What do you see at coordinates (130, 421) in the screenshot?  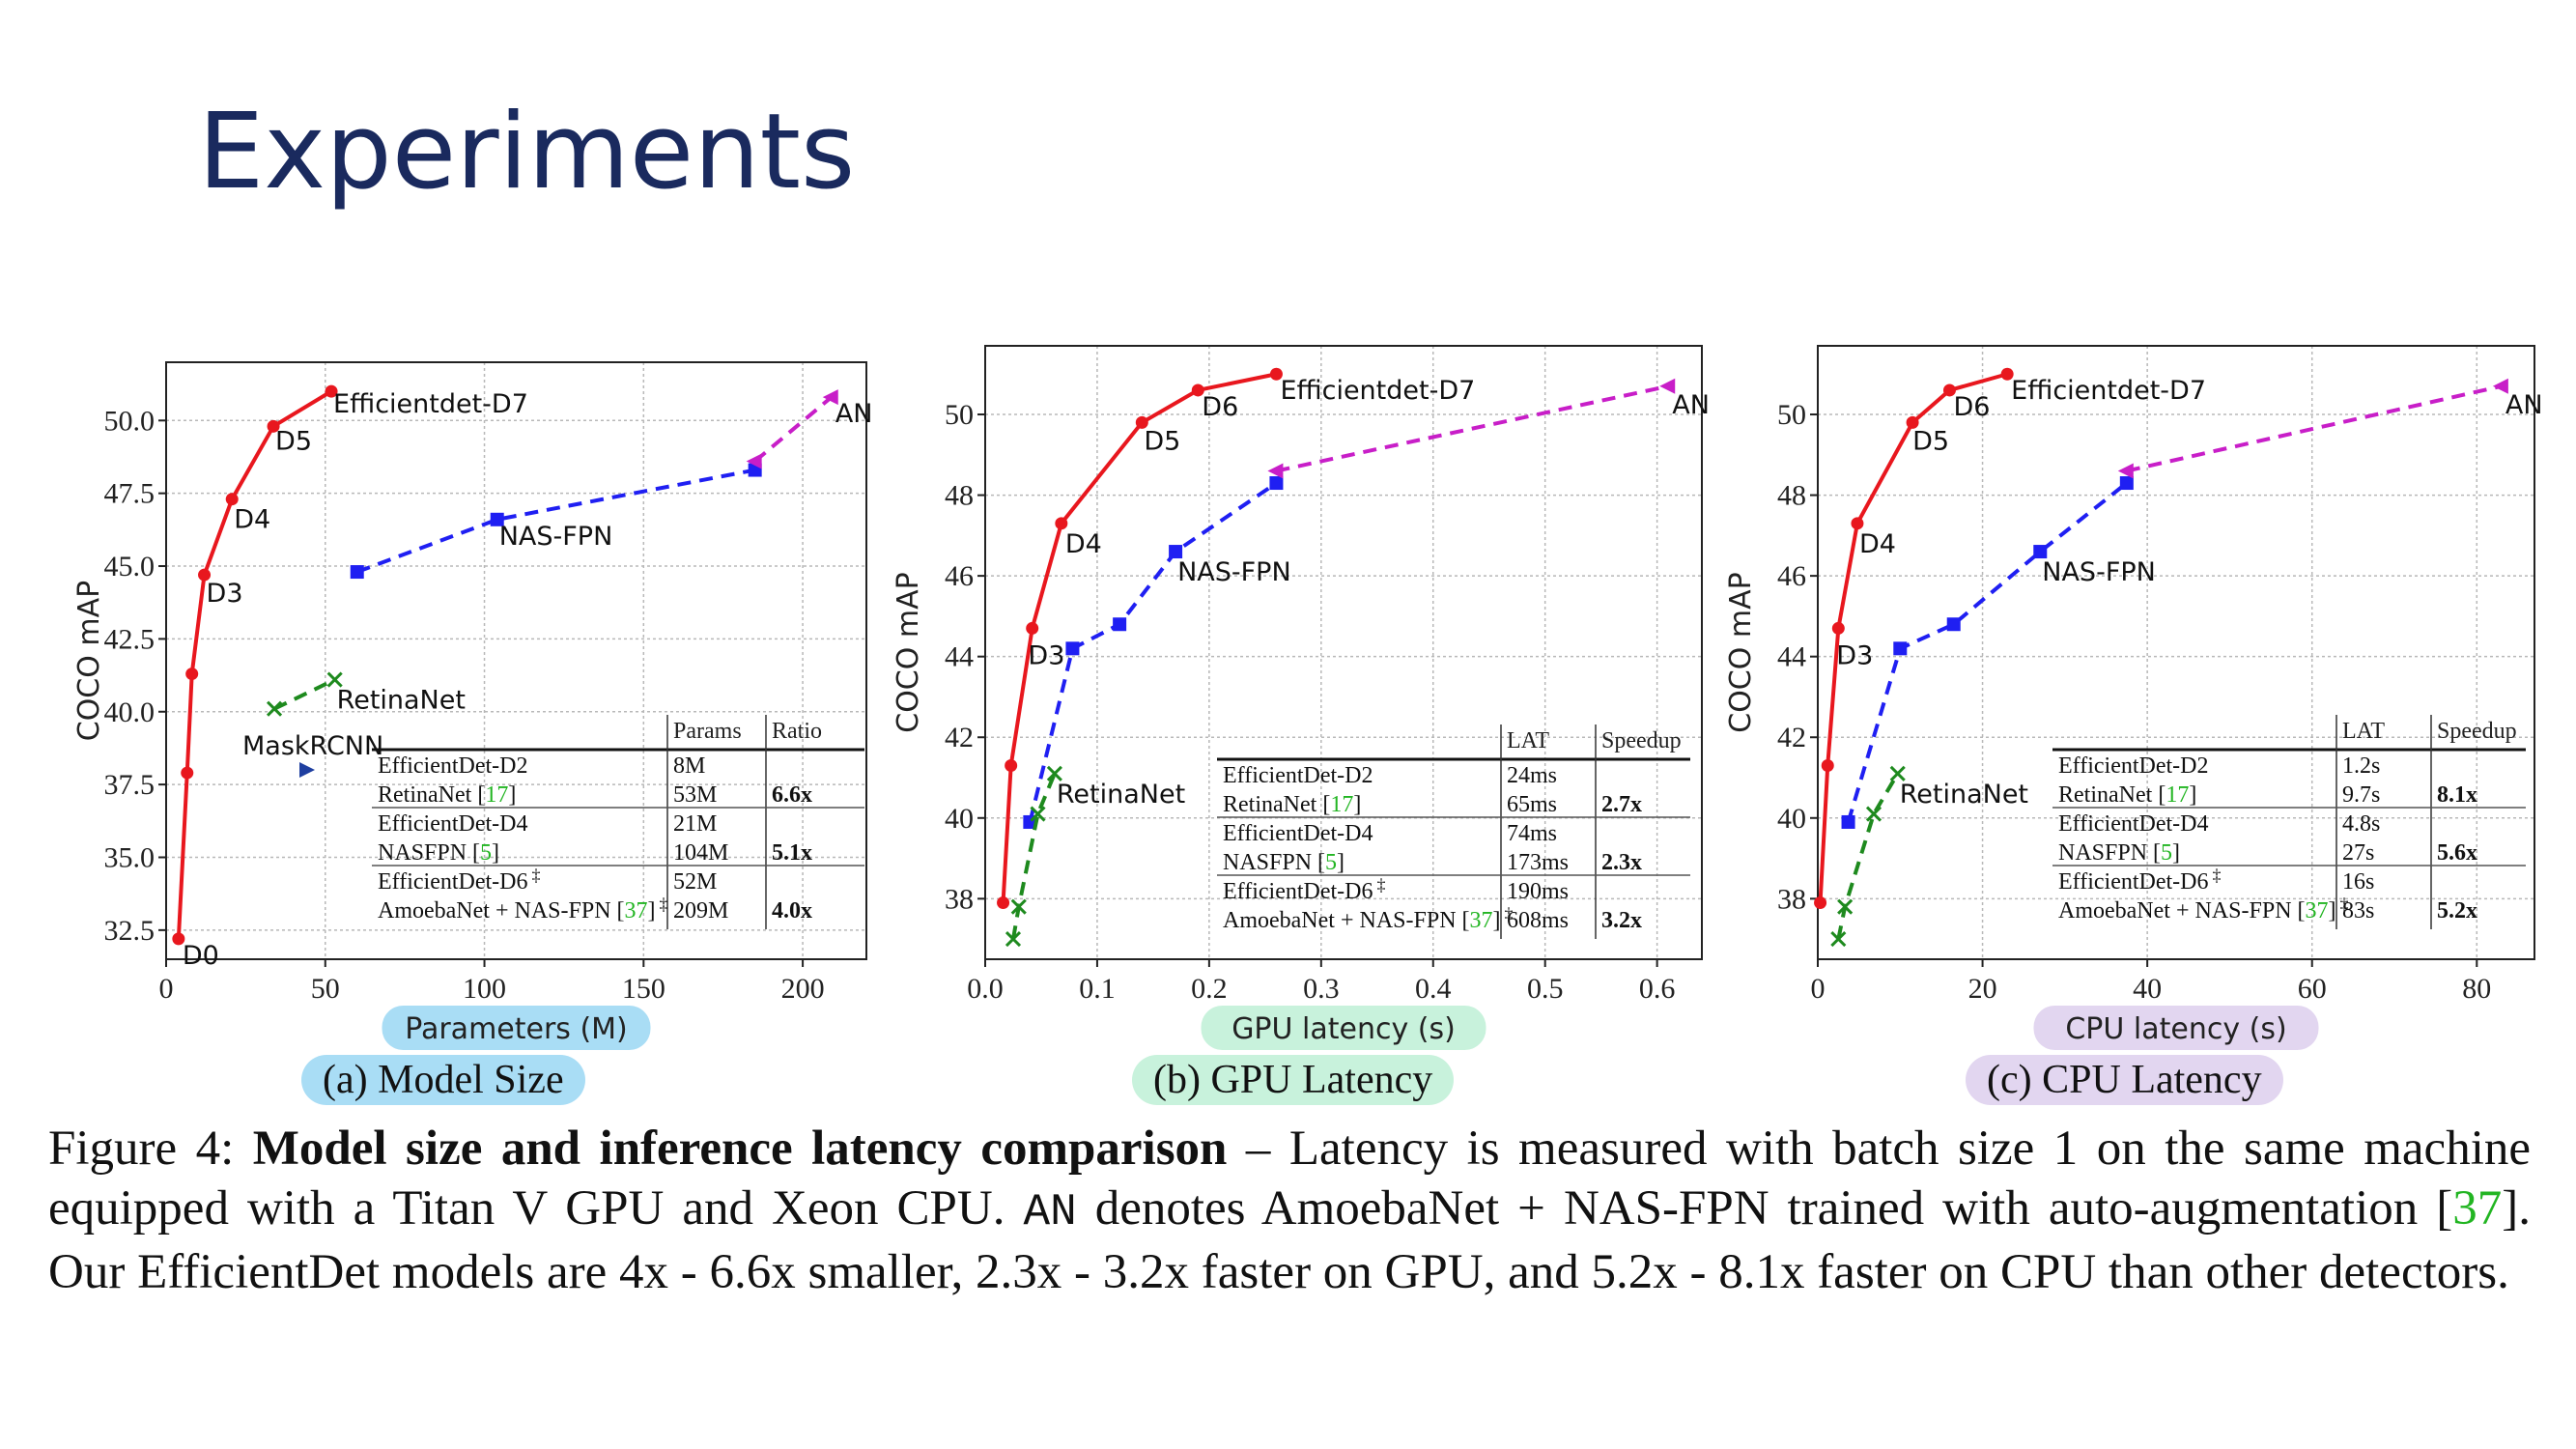 I see `y-tick-label: 50.0` at bounding box center [130, 421].